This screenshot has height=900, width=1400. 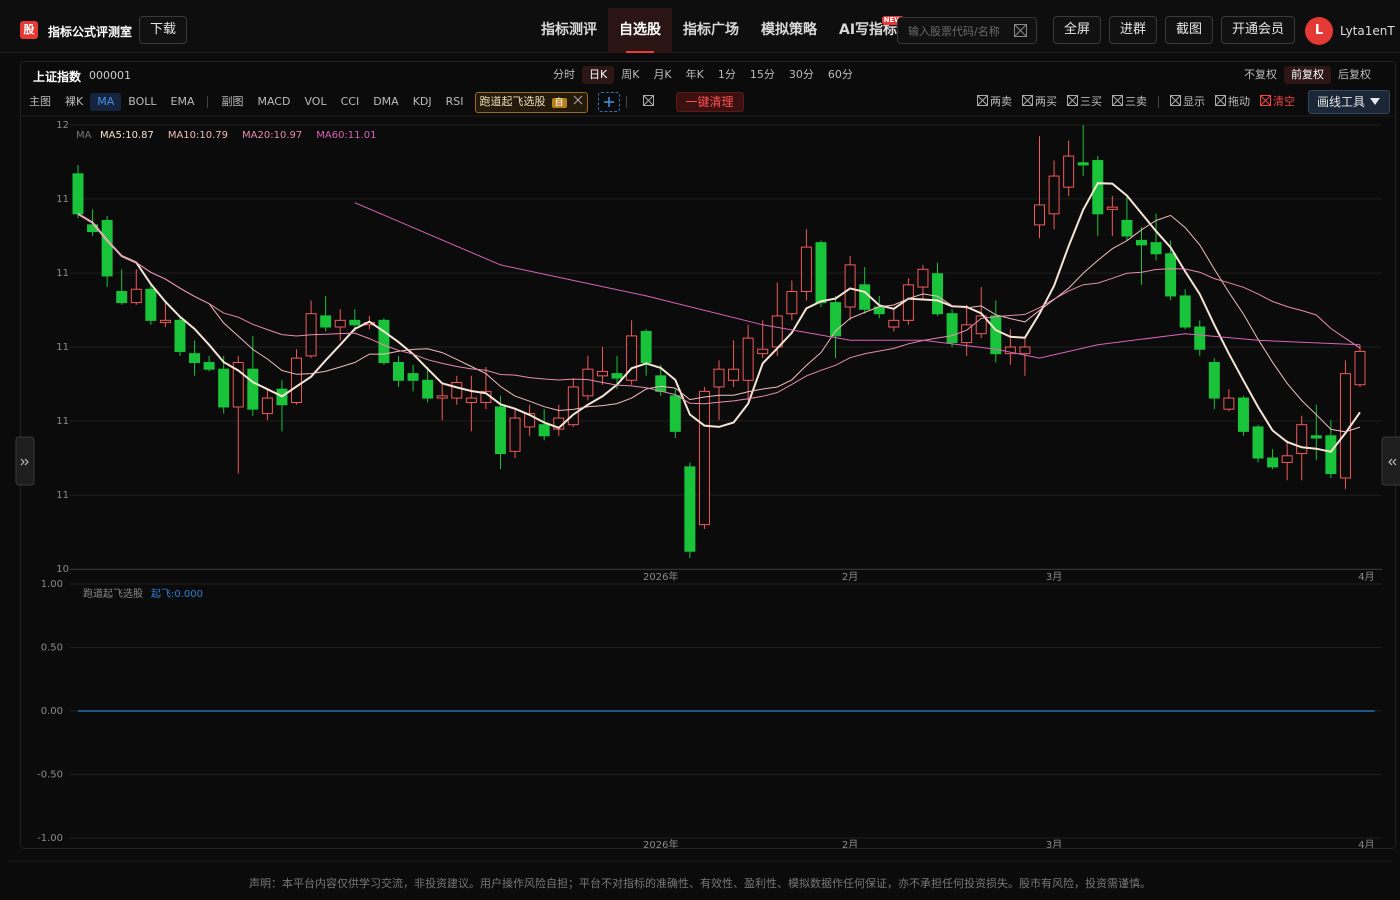 I want to click on toggle-label: 拖动, so click(x=1238, y=101).